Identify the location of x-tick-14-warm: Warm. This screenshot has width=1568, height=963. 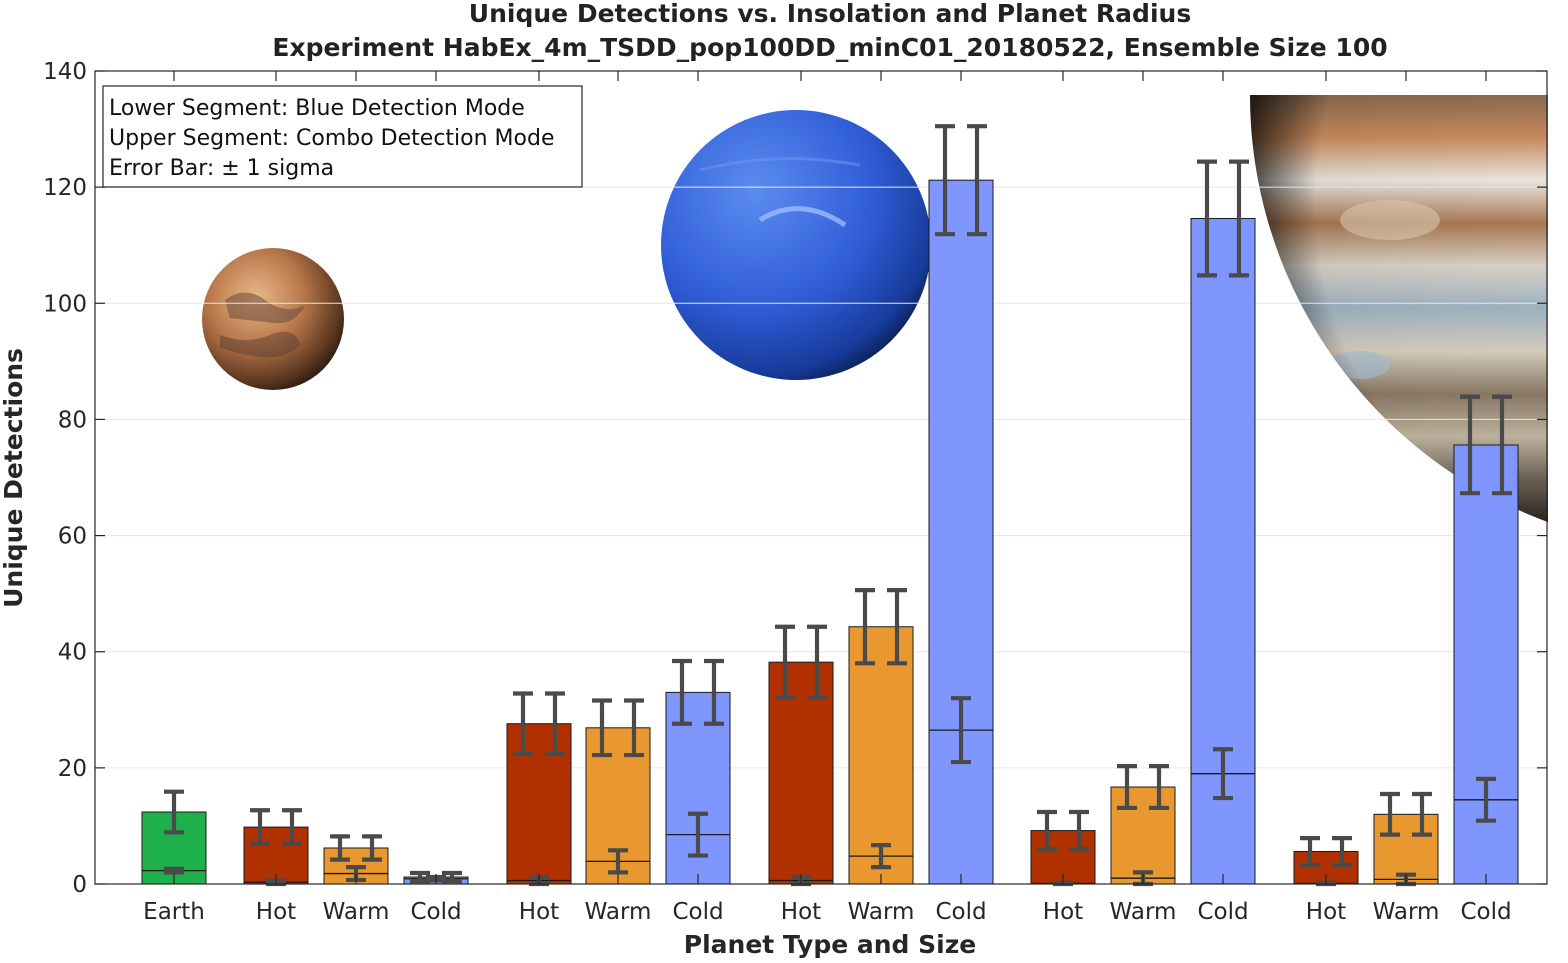
(1406, 912).